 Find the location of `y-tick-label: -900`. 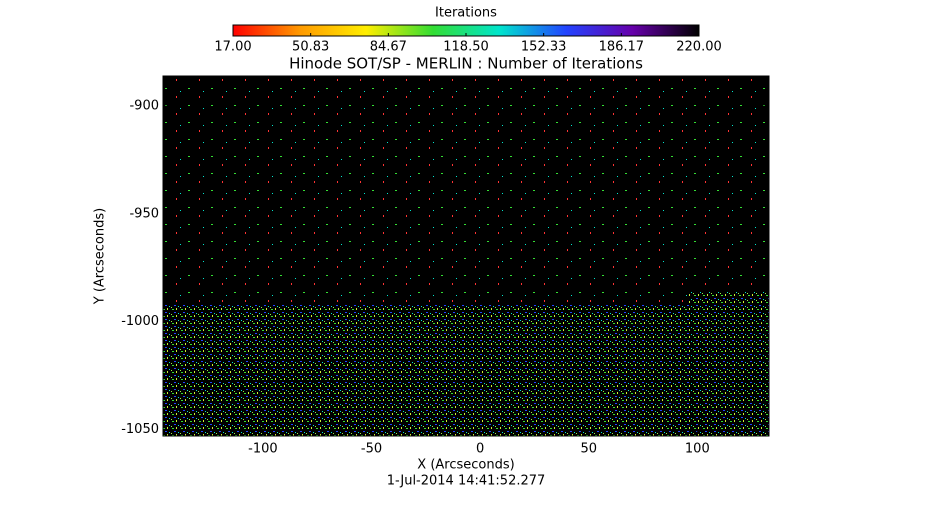

y-tick-label: -900 is located at coordinates (144, 106).